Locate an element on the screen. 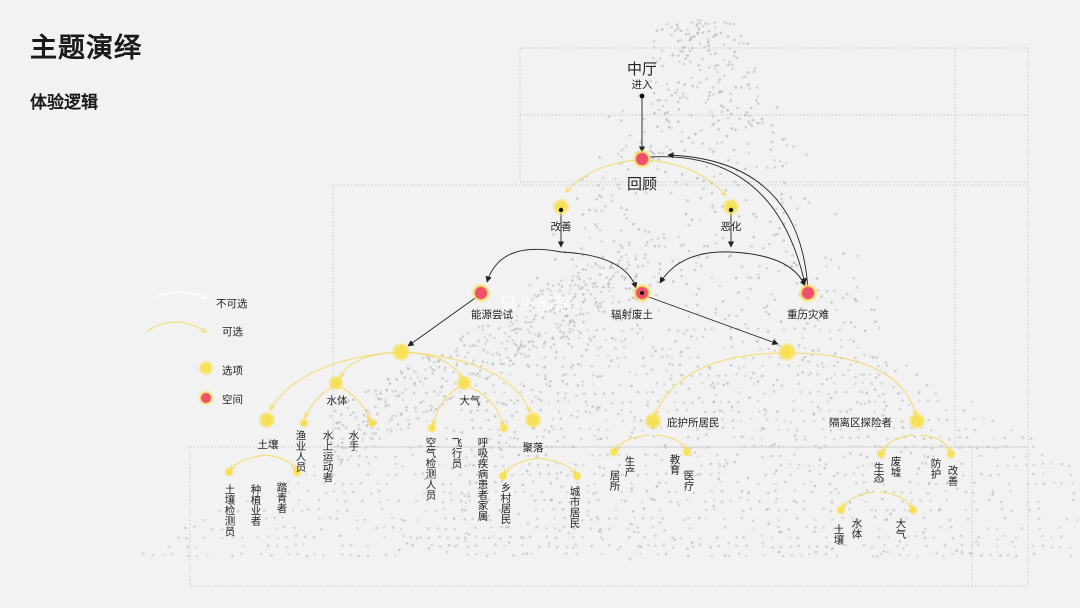 The height and width of the screenshot is (608, 1080). node-water is located at coordinates (336, 383).